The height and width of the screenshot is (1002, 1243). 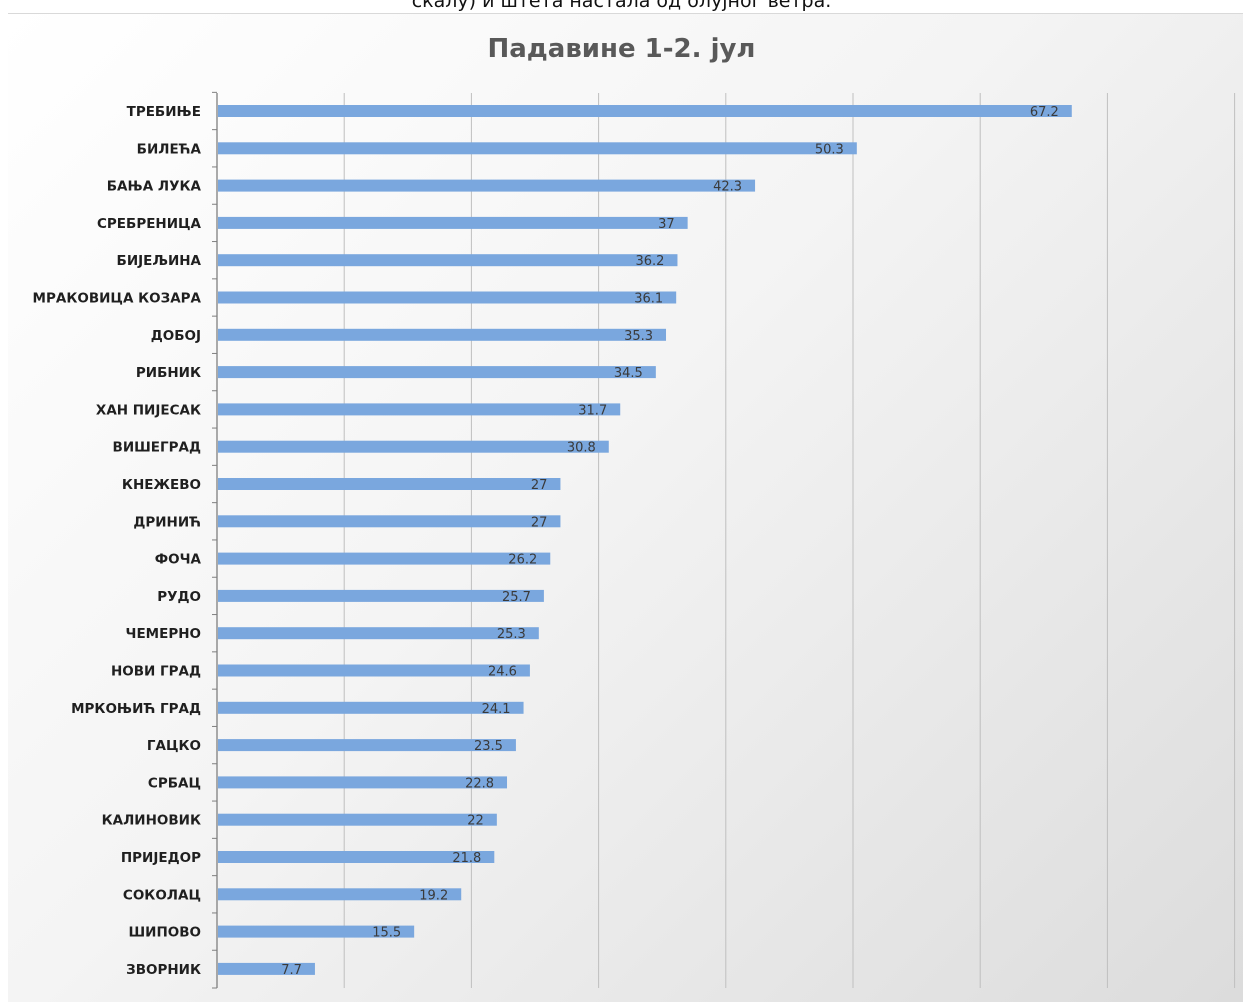 What do you see at coordinates (148, 410) in the screenshot?
I see `category-label: ХАН ПИЈЕСАК` at bounding box center [148, 410].